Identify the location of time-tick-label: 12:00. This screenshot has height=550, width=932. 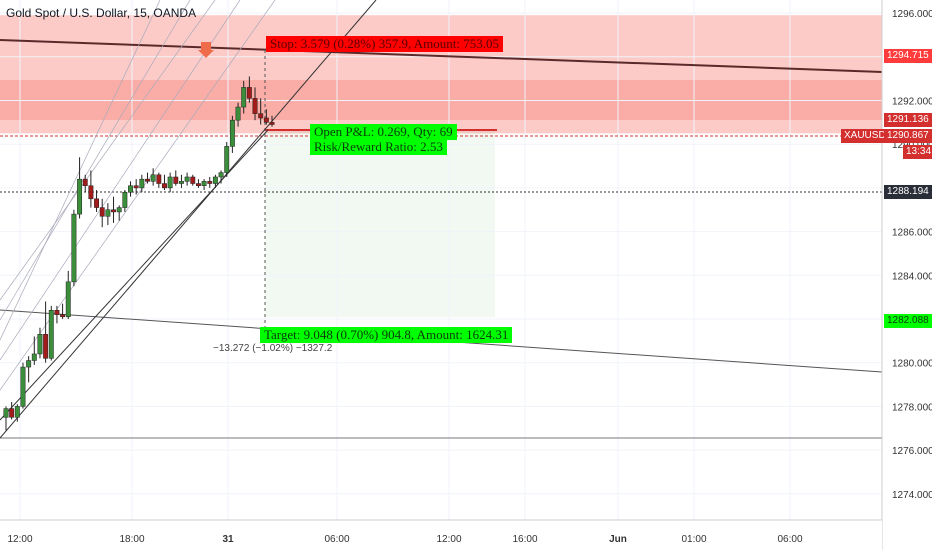
(448, 539).